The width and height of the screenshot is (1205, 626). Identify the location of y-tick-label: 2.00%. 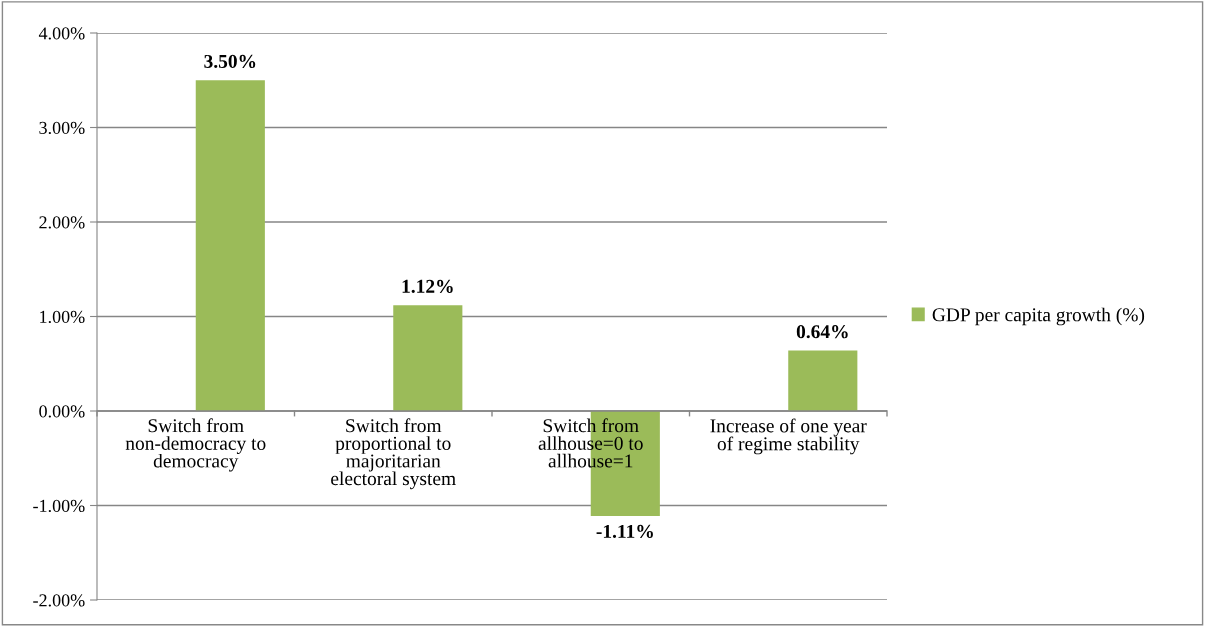
(62, 222).